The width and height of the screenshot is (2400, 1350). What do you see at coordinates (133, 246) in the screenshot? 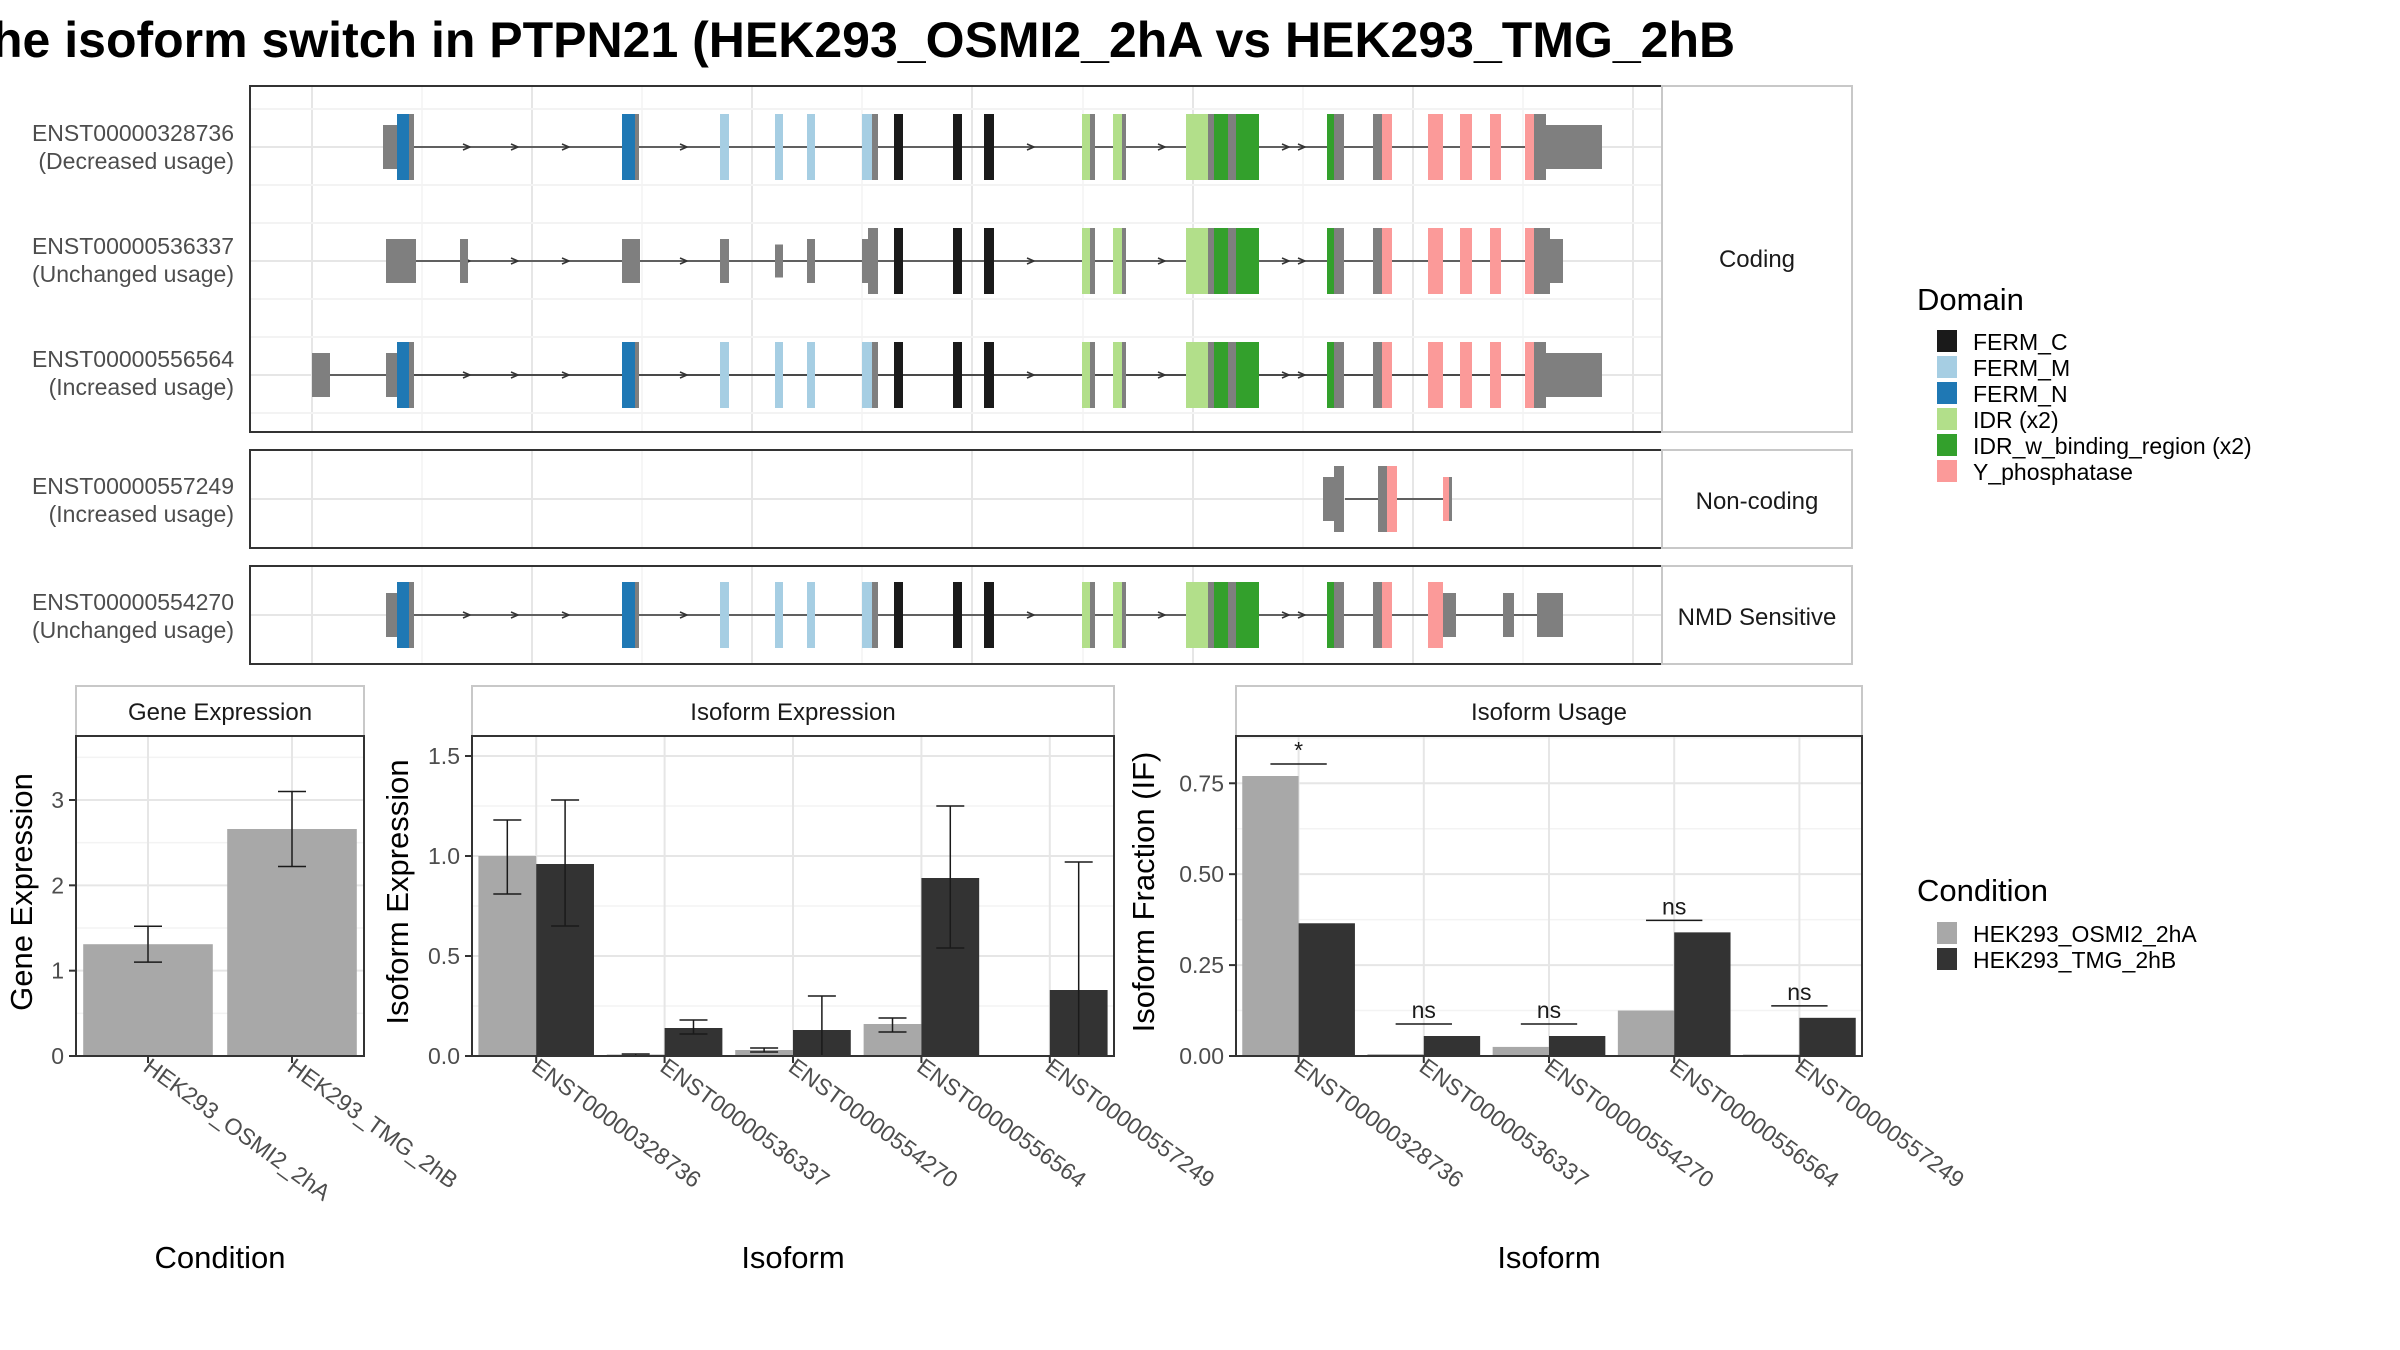
I see `transcript-id-label: ENST00000536337` at bounding box center [133, 246].